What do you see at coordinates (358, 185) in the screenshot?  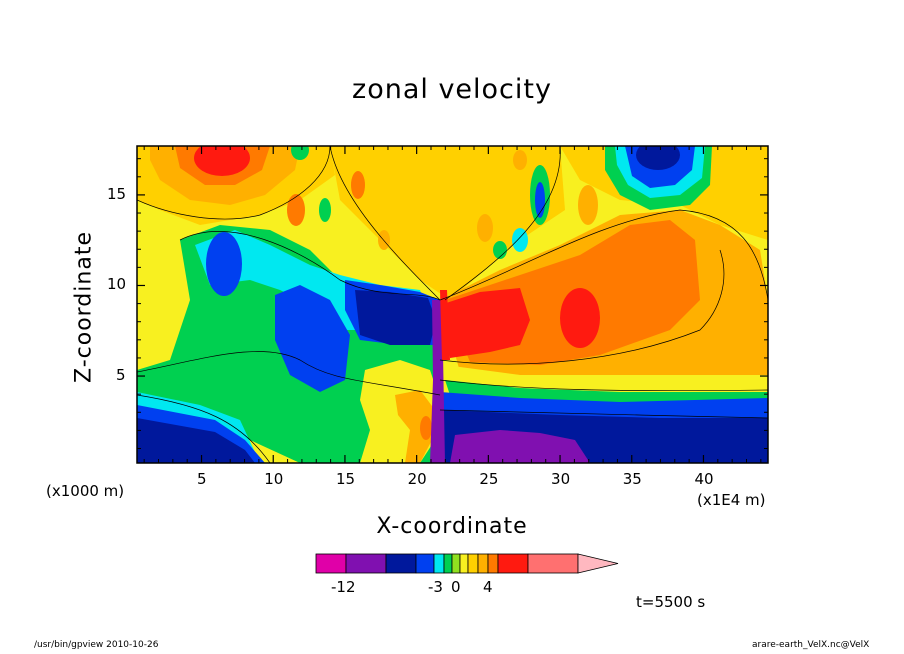 I see `contour-cell-c` at bounding box center [358, 185].